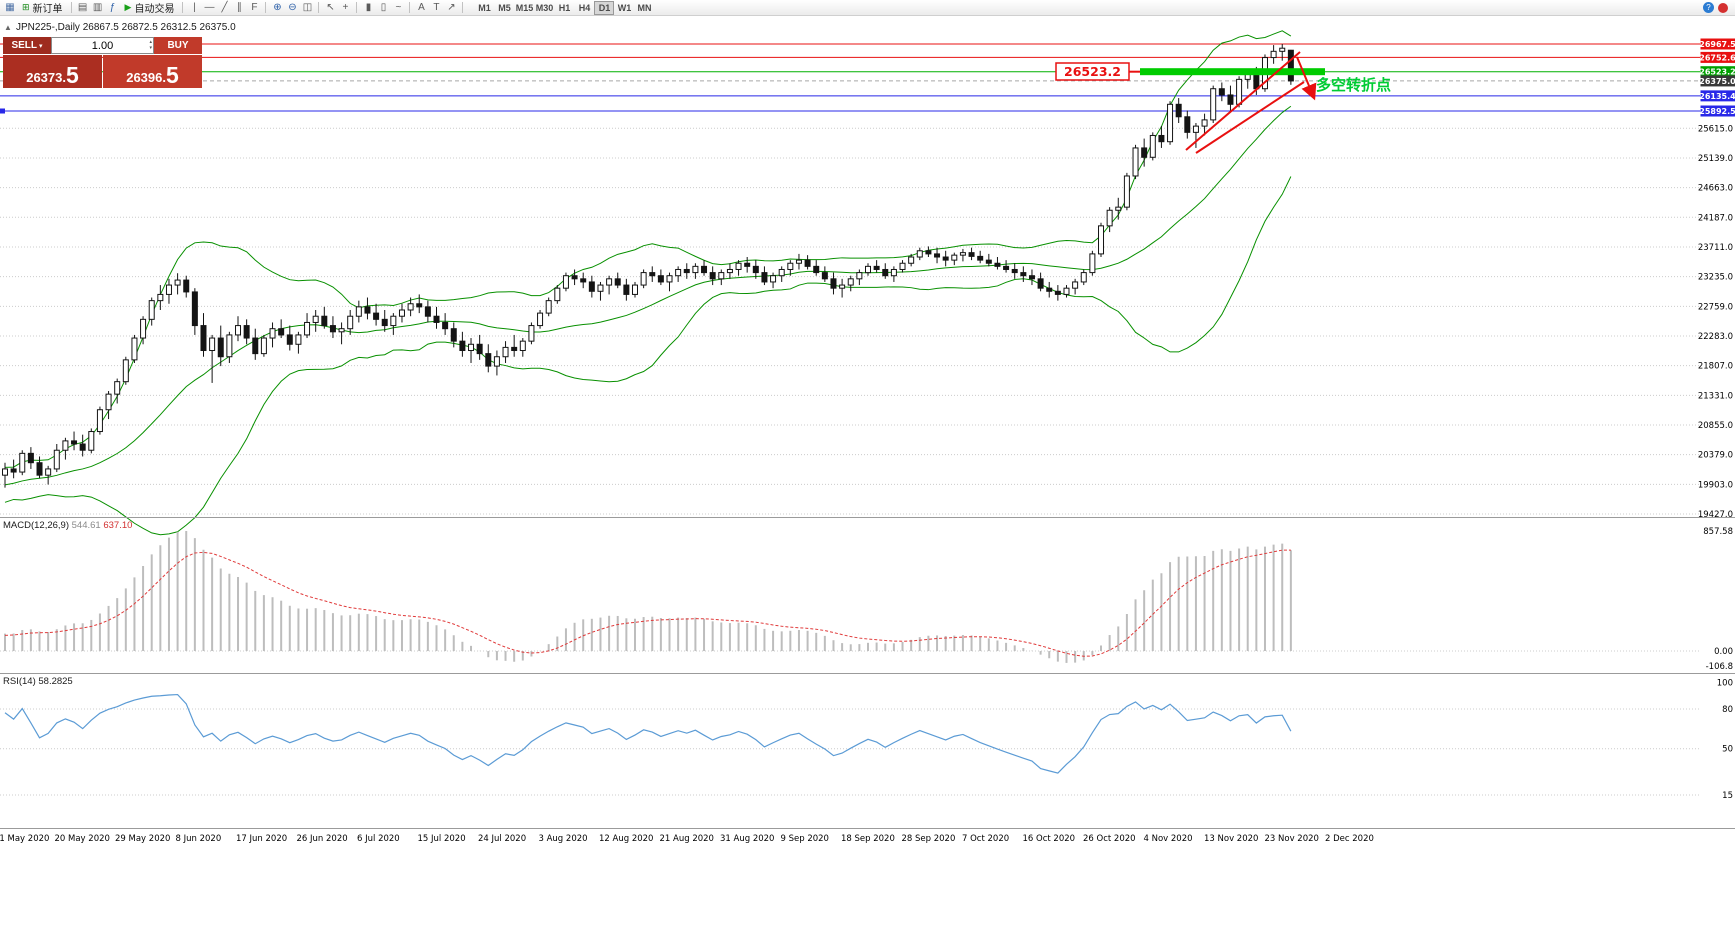  Describe the element at coordinates (1049, 839) in the screenshot. I see `svg-text: 16 Oct 2020` at that location.